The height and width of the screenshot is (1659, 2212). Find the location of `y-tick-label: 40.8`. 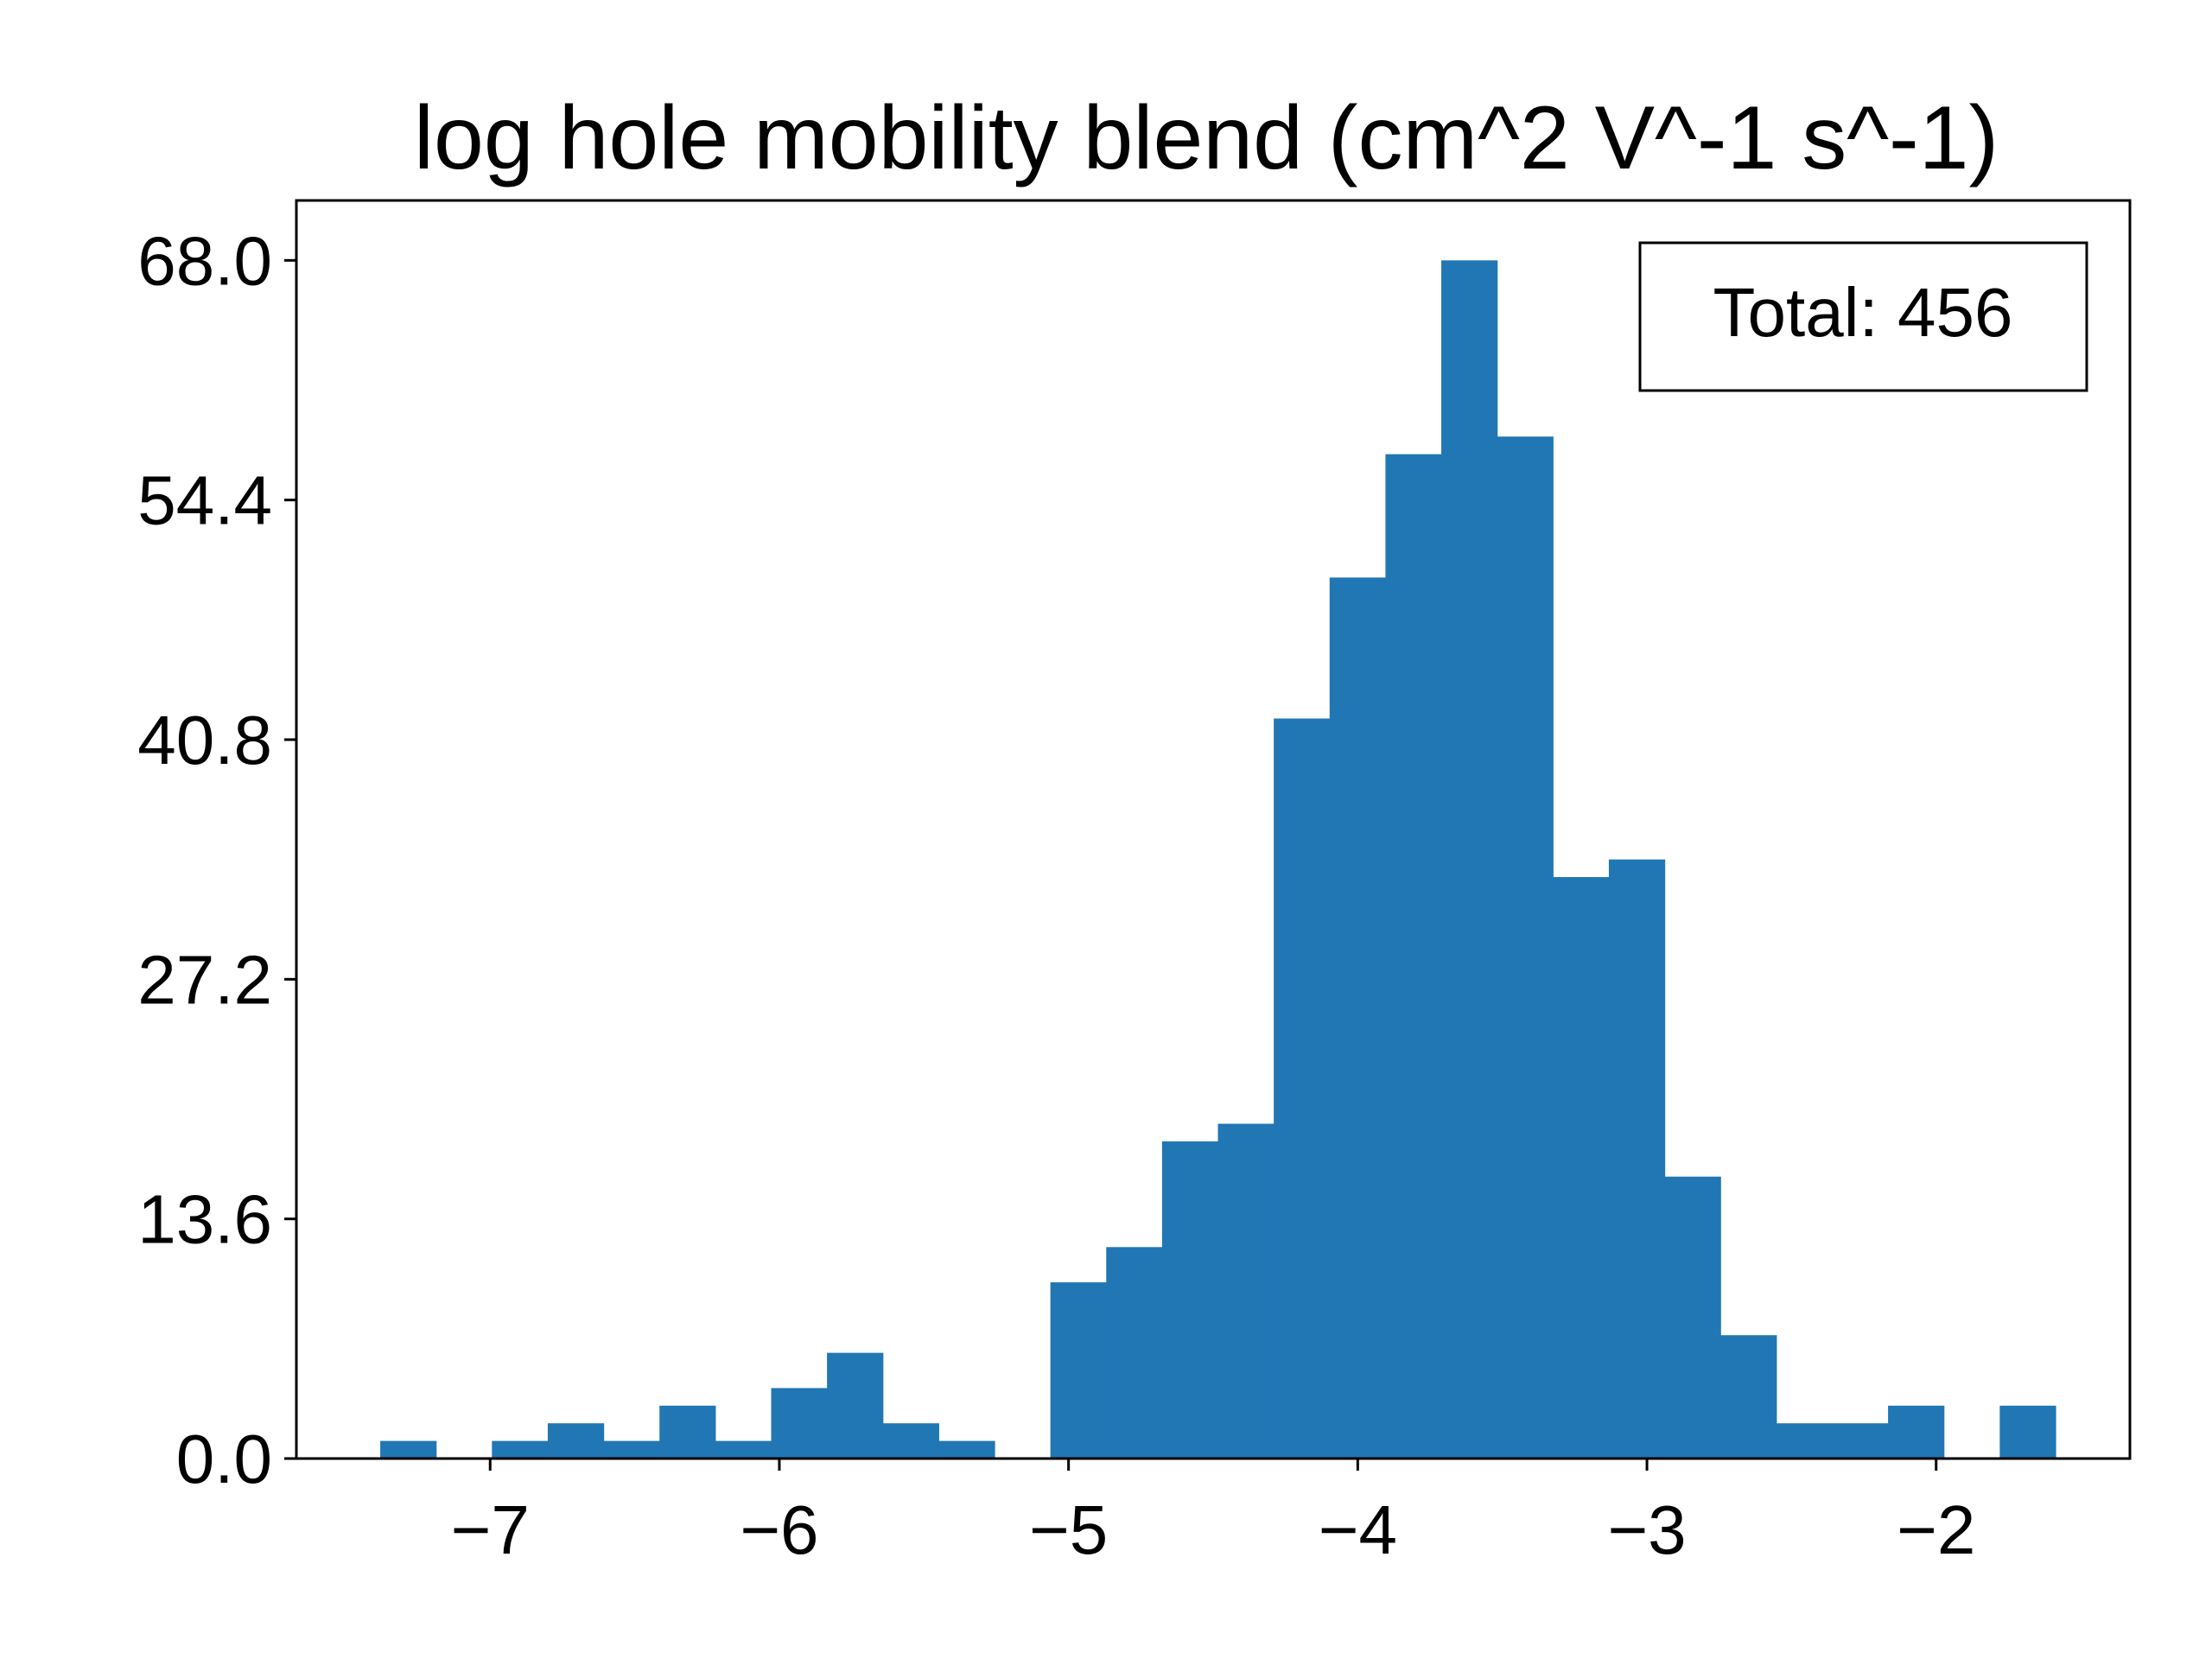

y-tick-label: 40.8 is located at coordinates (204, 740).